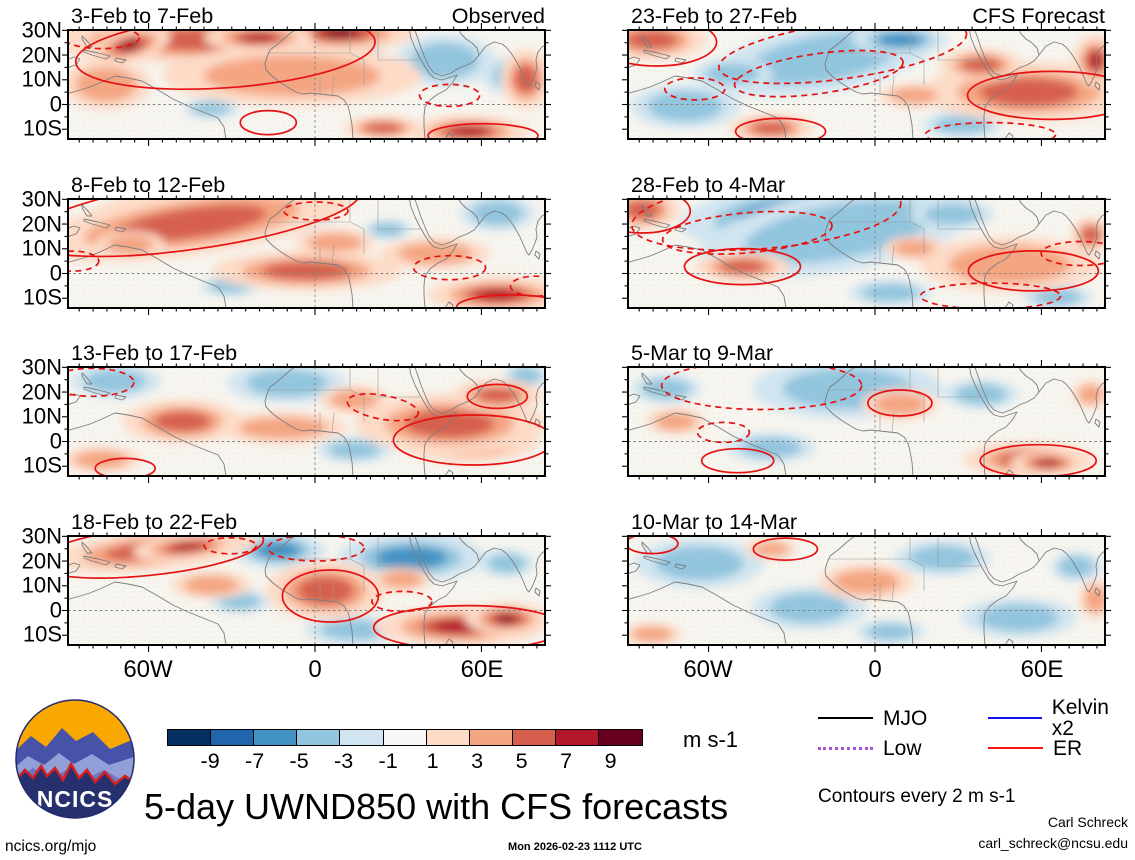 This screenshot has height=860, width=1135. What do you see at coordinates (308, 521) in the screenshot?
I see `panel-title-row: 18-Feb to 22-Feb` at bounding box center [308, 521].